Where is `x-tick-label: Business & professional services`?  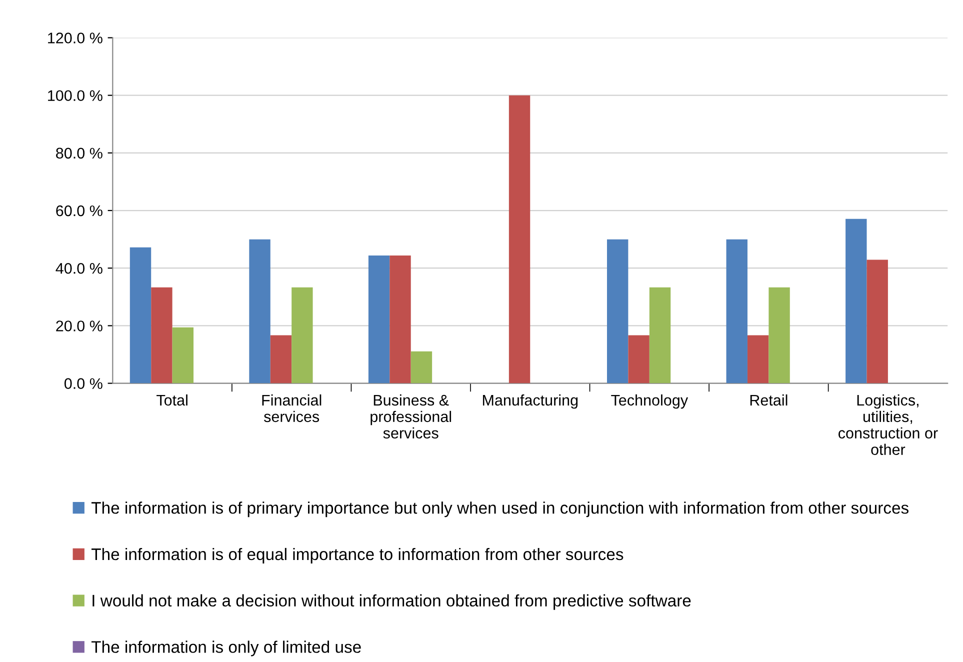
x-tick-label: Business & professional services is located at coordinates (411, 416).